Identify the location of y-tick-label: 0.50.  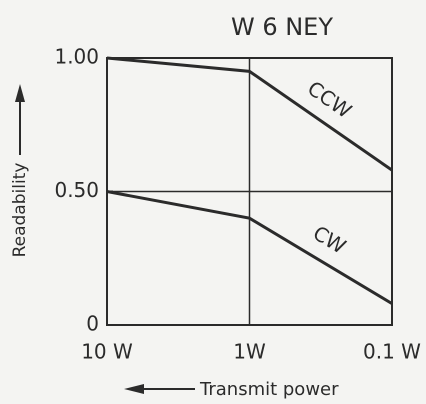
(76, 190).